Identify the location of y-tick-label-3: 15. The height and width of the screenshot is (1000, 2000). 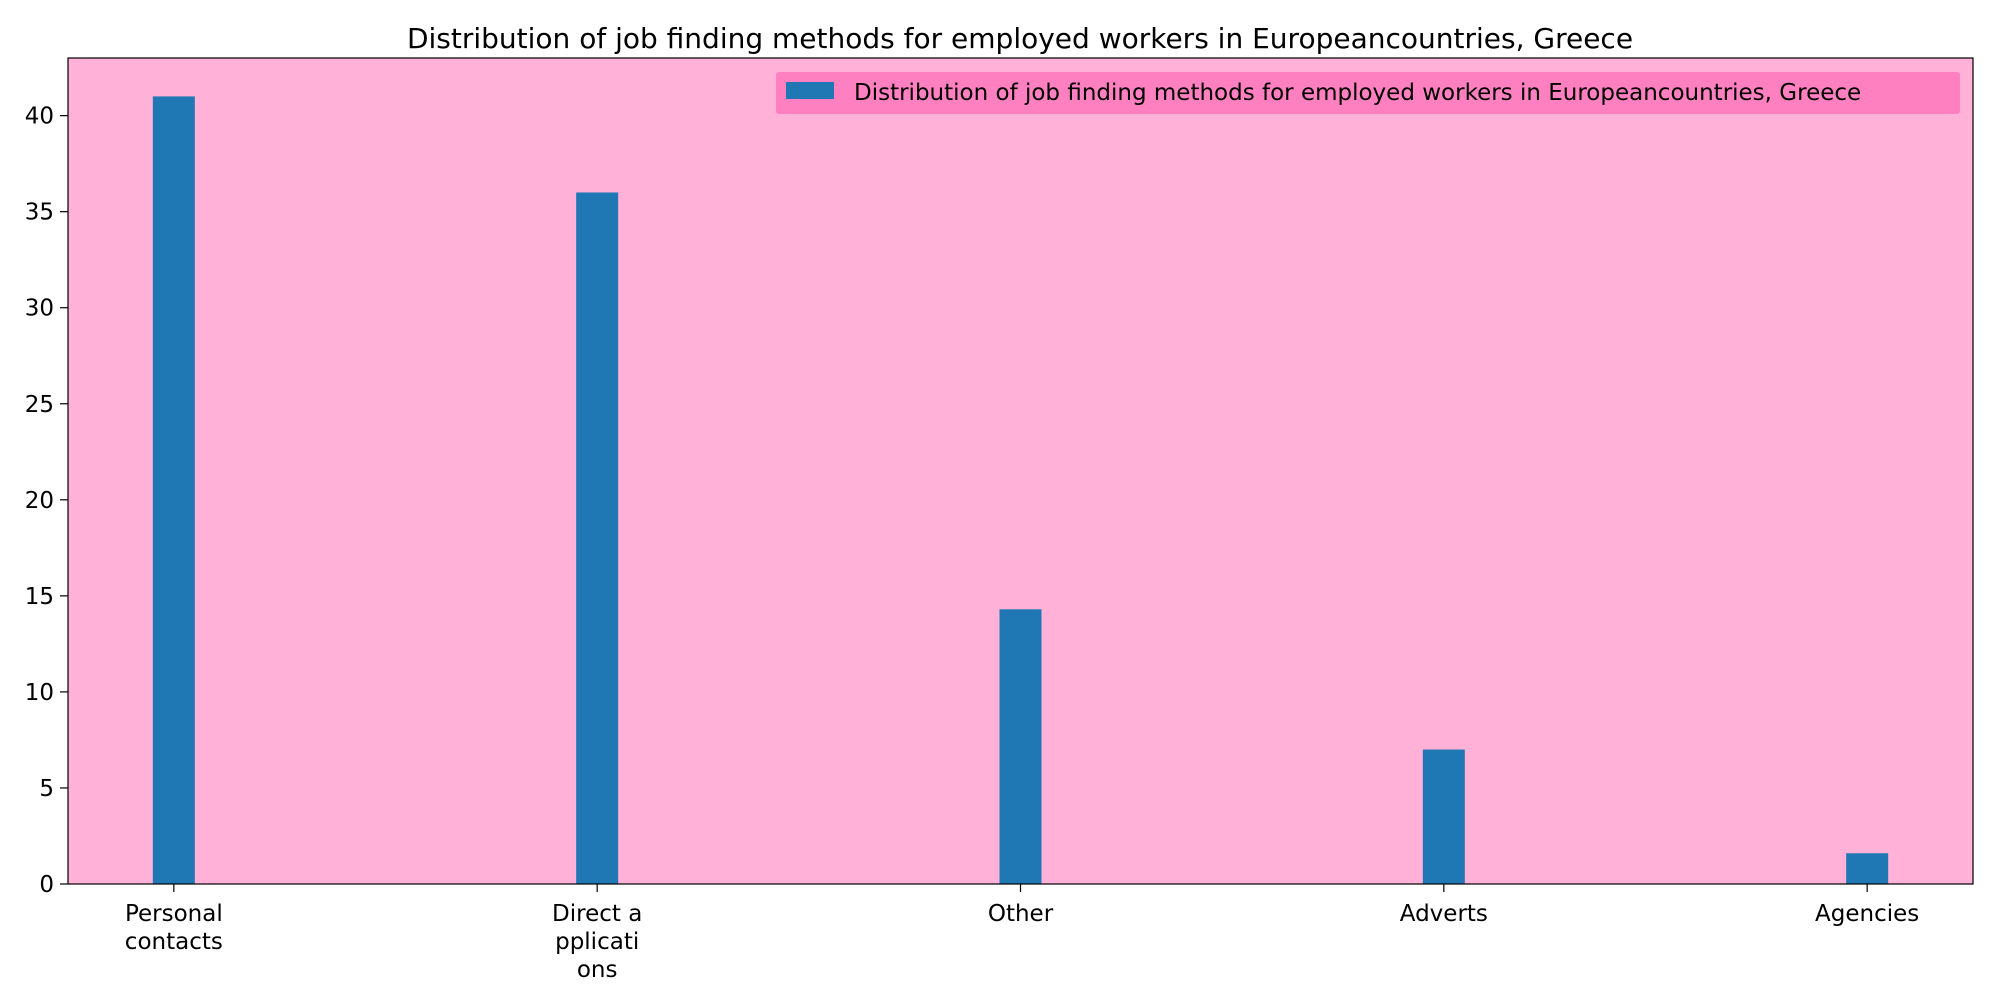
(39, 597).